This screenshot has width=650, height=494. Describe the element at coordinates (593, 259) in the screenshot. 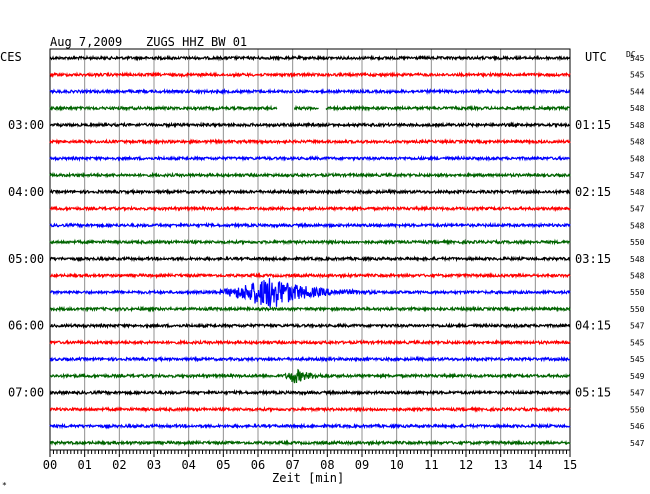

I see `right-hour-label: 03:15` at that location.